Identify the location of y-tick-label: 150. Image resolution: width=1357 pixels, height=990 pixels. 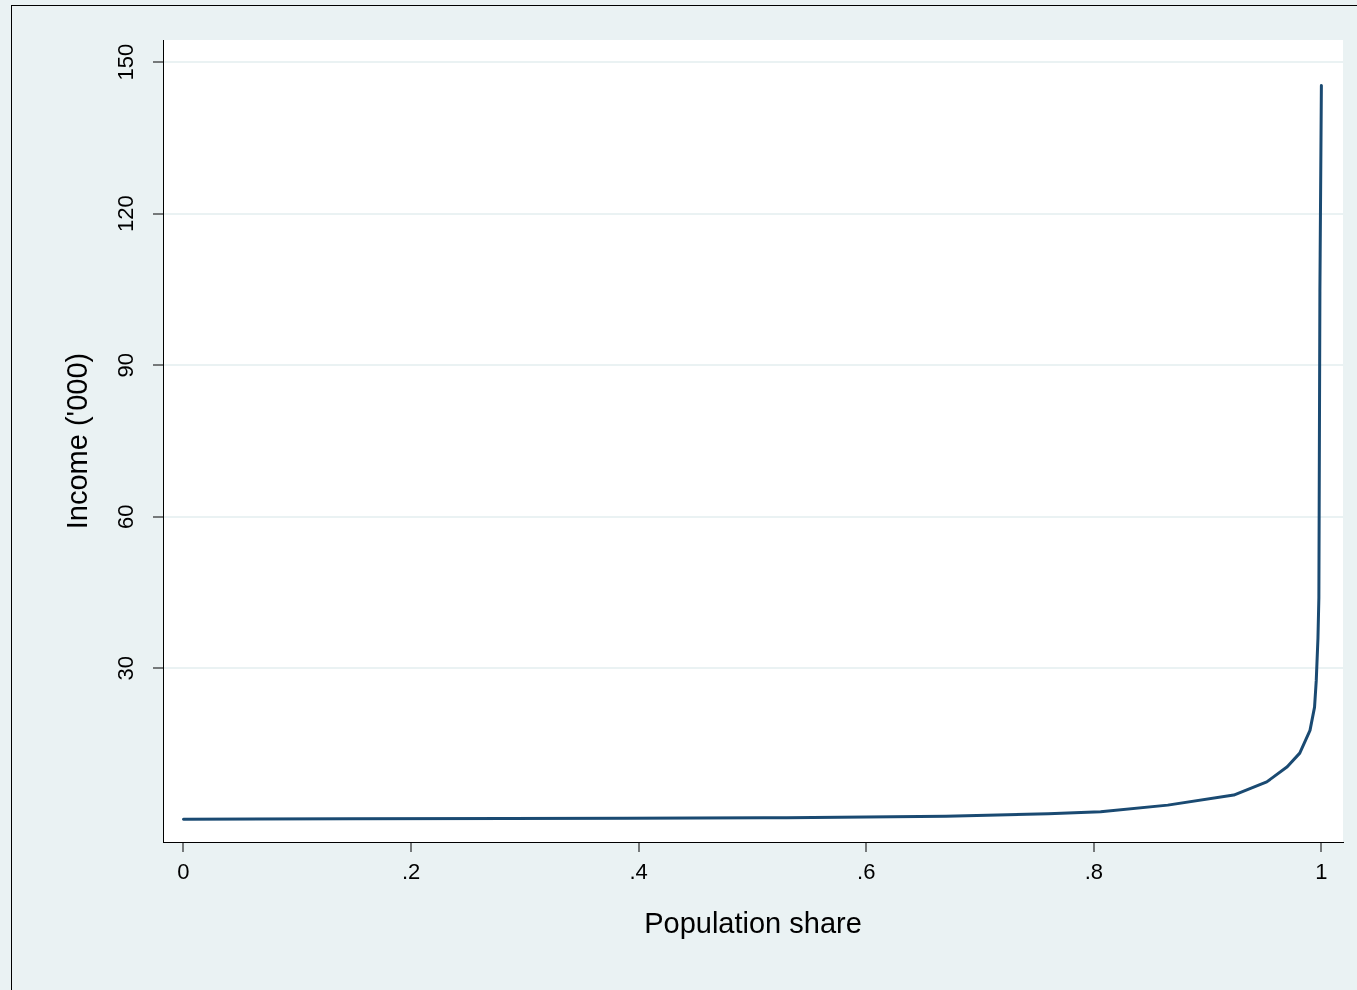
(126, 62).